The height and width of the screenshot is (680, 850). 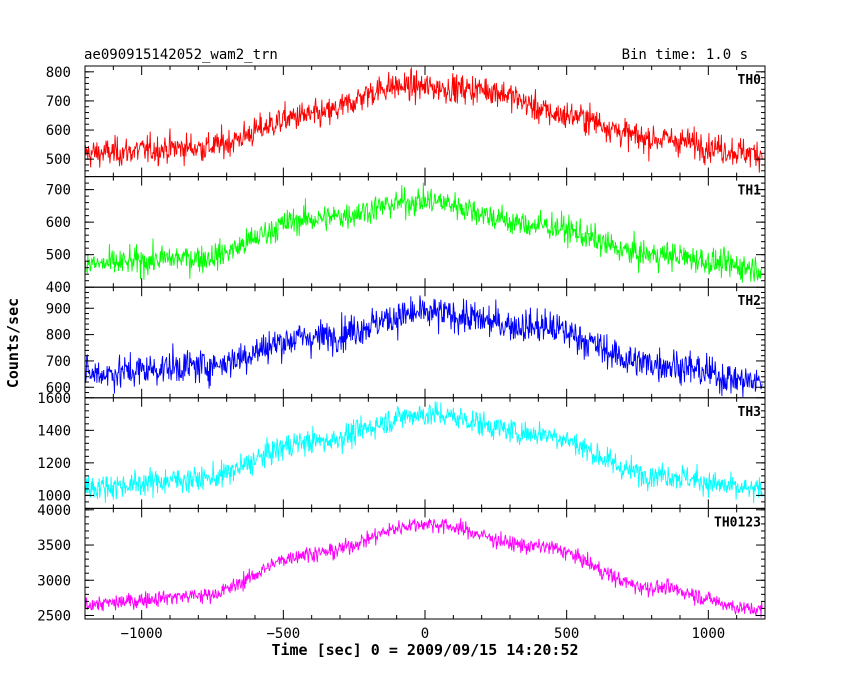 What do you see at coordinates (424, 650) in the screenshot?
I see `x-axis-label: Time [sec] 0 = 2009/09/15 14:20:52` at bounding box center [424, 650].